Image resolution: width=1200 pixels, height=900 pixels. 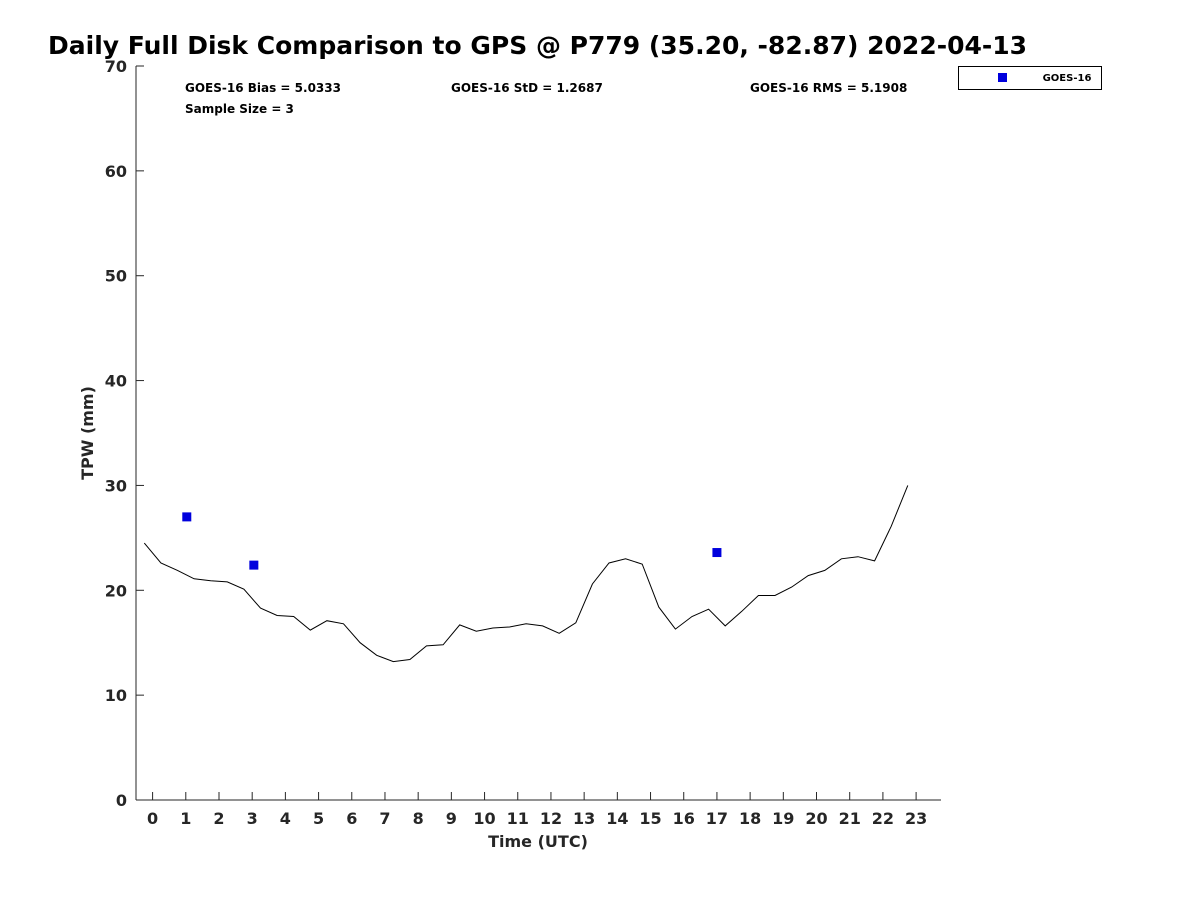 What do you see at coordinates (116, 590) in the screenshot?
I see `y-tick-label: 20` at bounding box center [116, 590].